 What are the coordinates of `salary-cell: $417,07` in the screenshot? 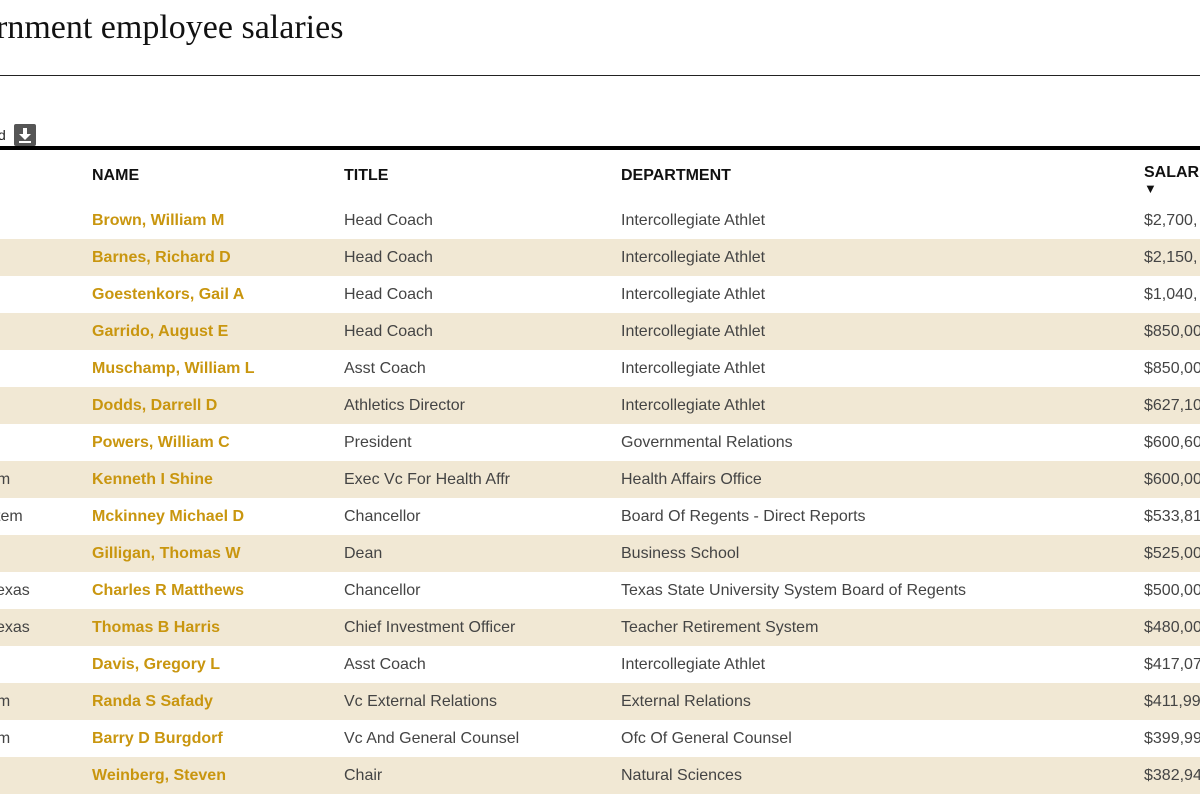 It's located at (1172, 664).